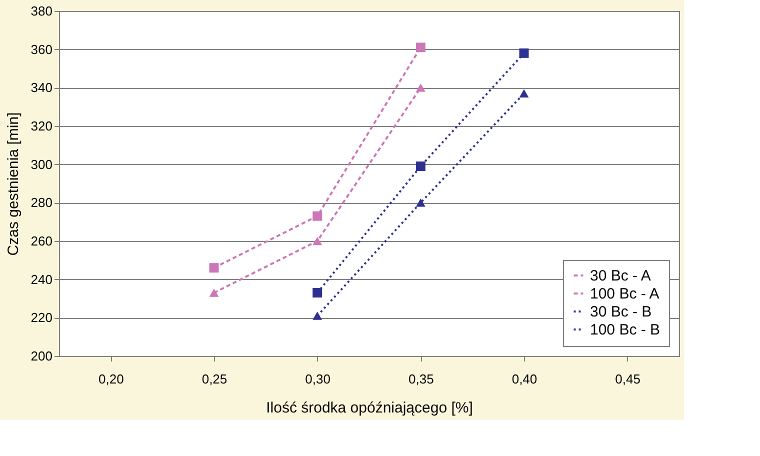 Image resolution: width=760 pixels, height=456 pixels. I want to click on y-tick-label: 360, so click(41, 49).